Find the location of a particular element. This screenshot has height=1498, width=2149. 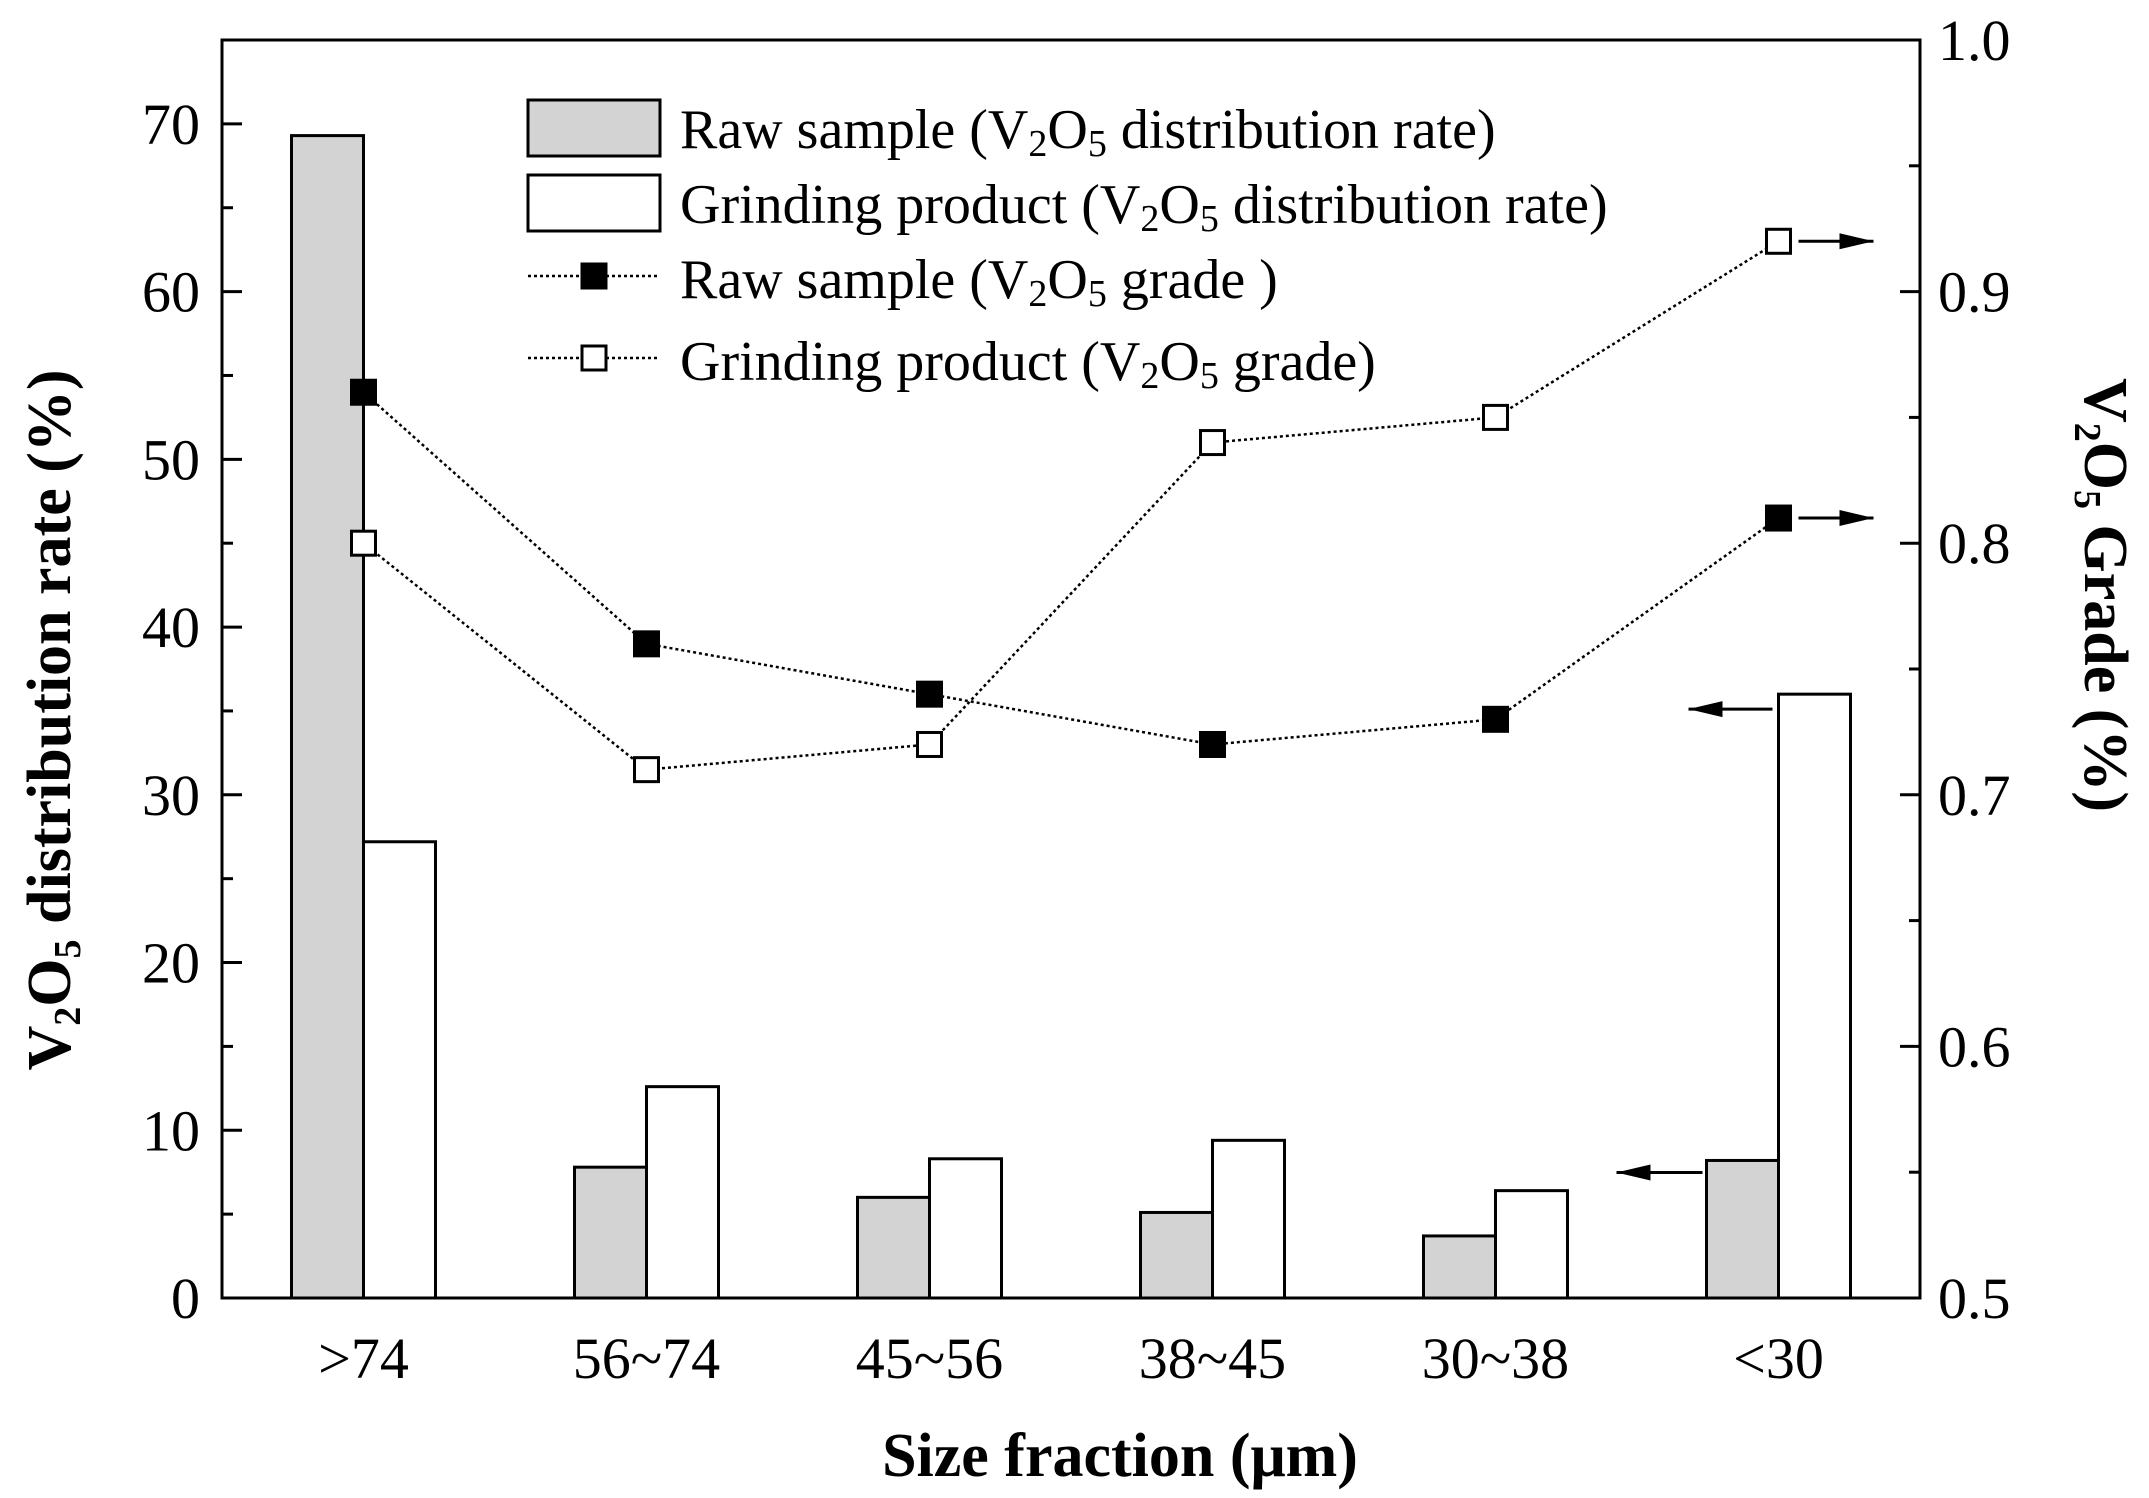

y-tick-label: 0 is located at coordinates (185, 1298).